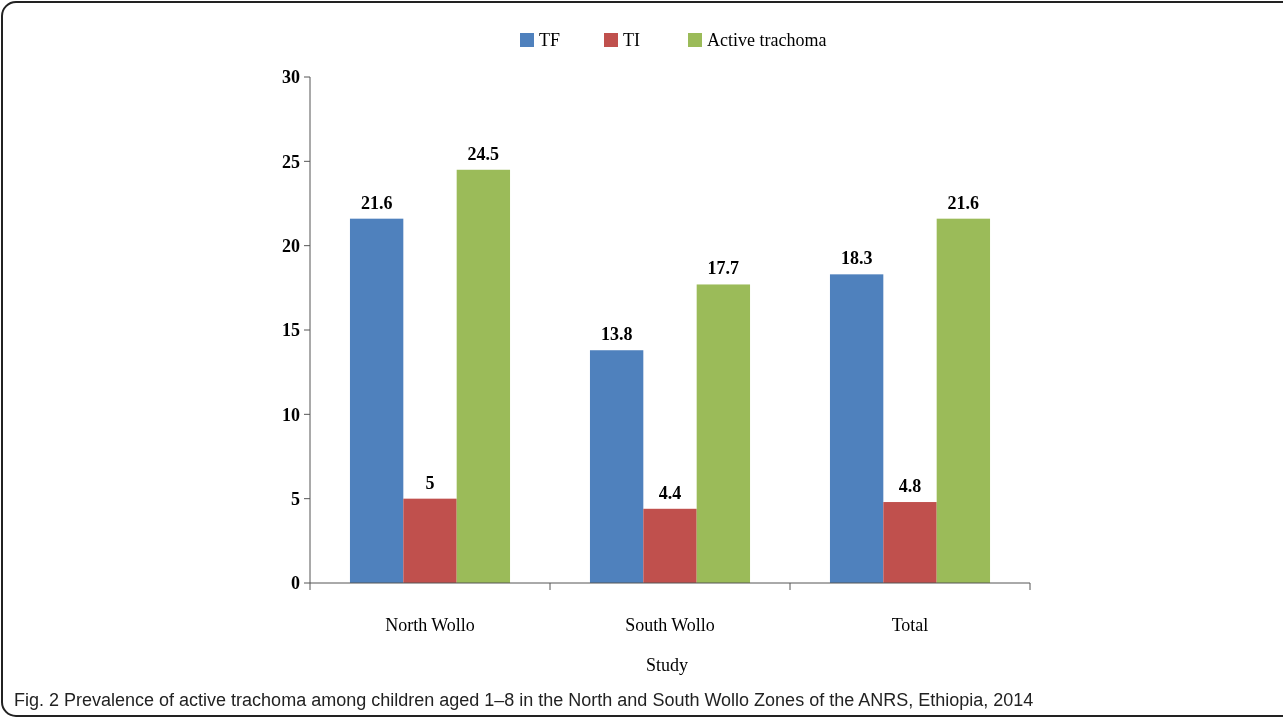 Image resolution: width=1283 pixels, height=718 pixels. Describe the element at coordinates (667, 665) in the screenshot. I see `x-axis-title: Study` at that location.